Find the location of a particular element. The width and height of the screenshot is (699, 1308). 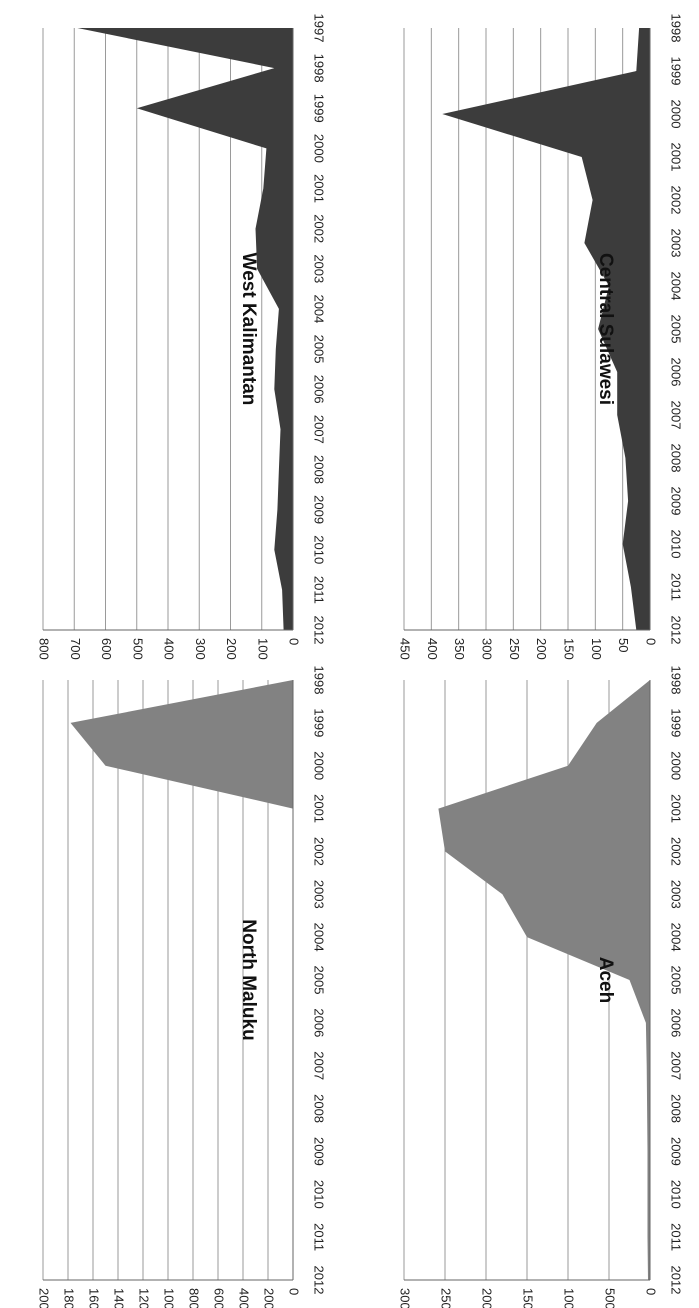

year-tick-label: 1997 is located at coordinates (319, 28).